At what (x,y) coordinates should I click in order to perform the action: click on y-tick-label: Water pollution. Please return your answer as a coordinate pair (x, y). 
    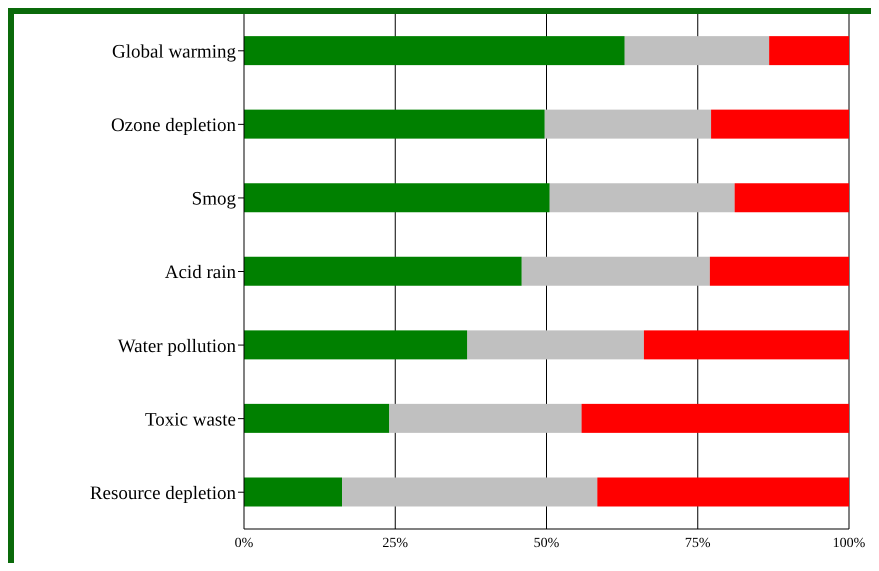
    Looking at the image, I should click on (177, 346).